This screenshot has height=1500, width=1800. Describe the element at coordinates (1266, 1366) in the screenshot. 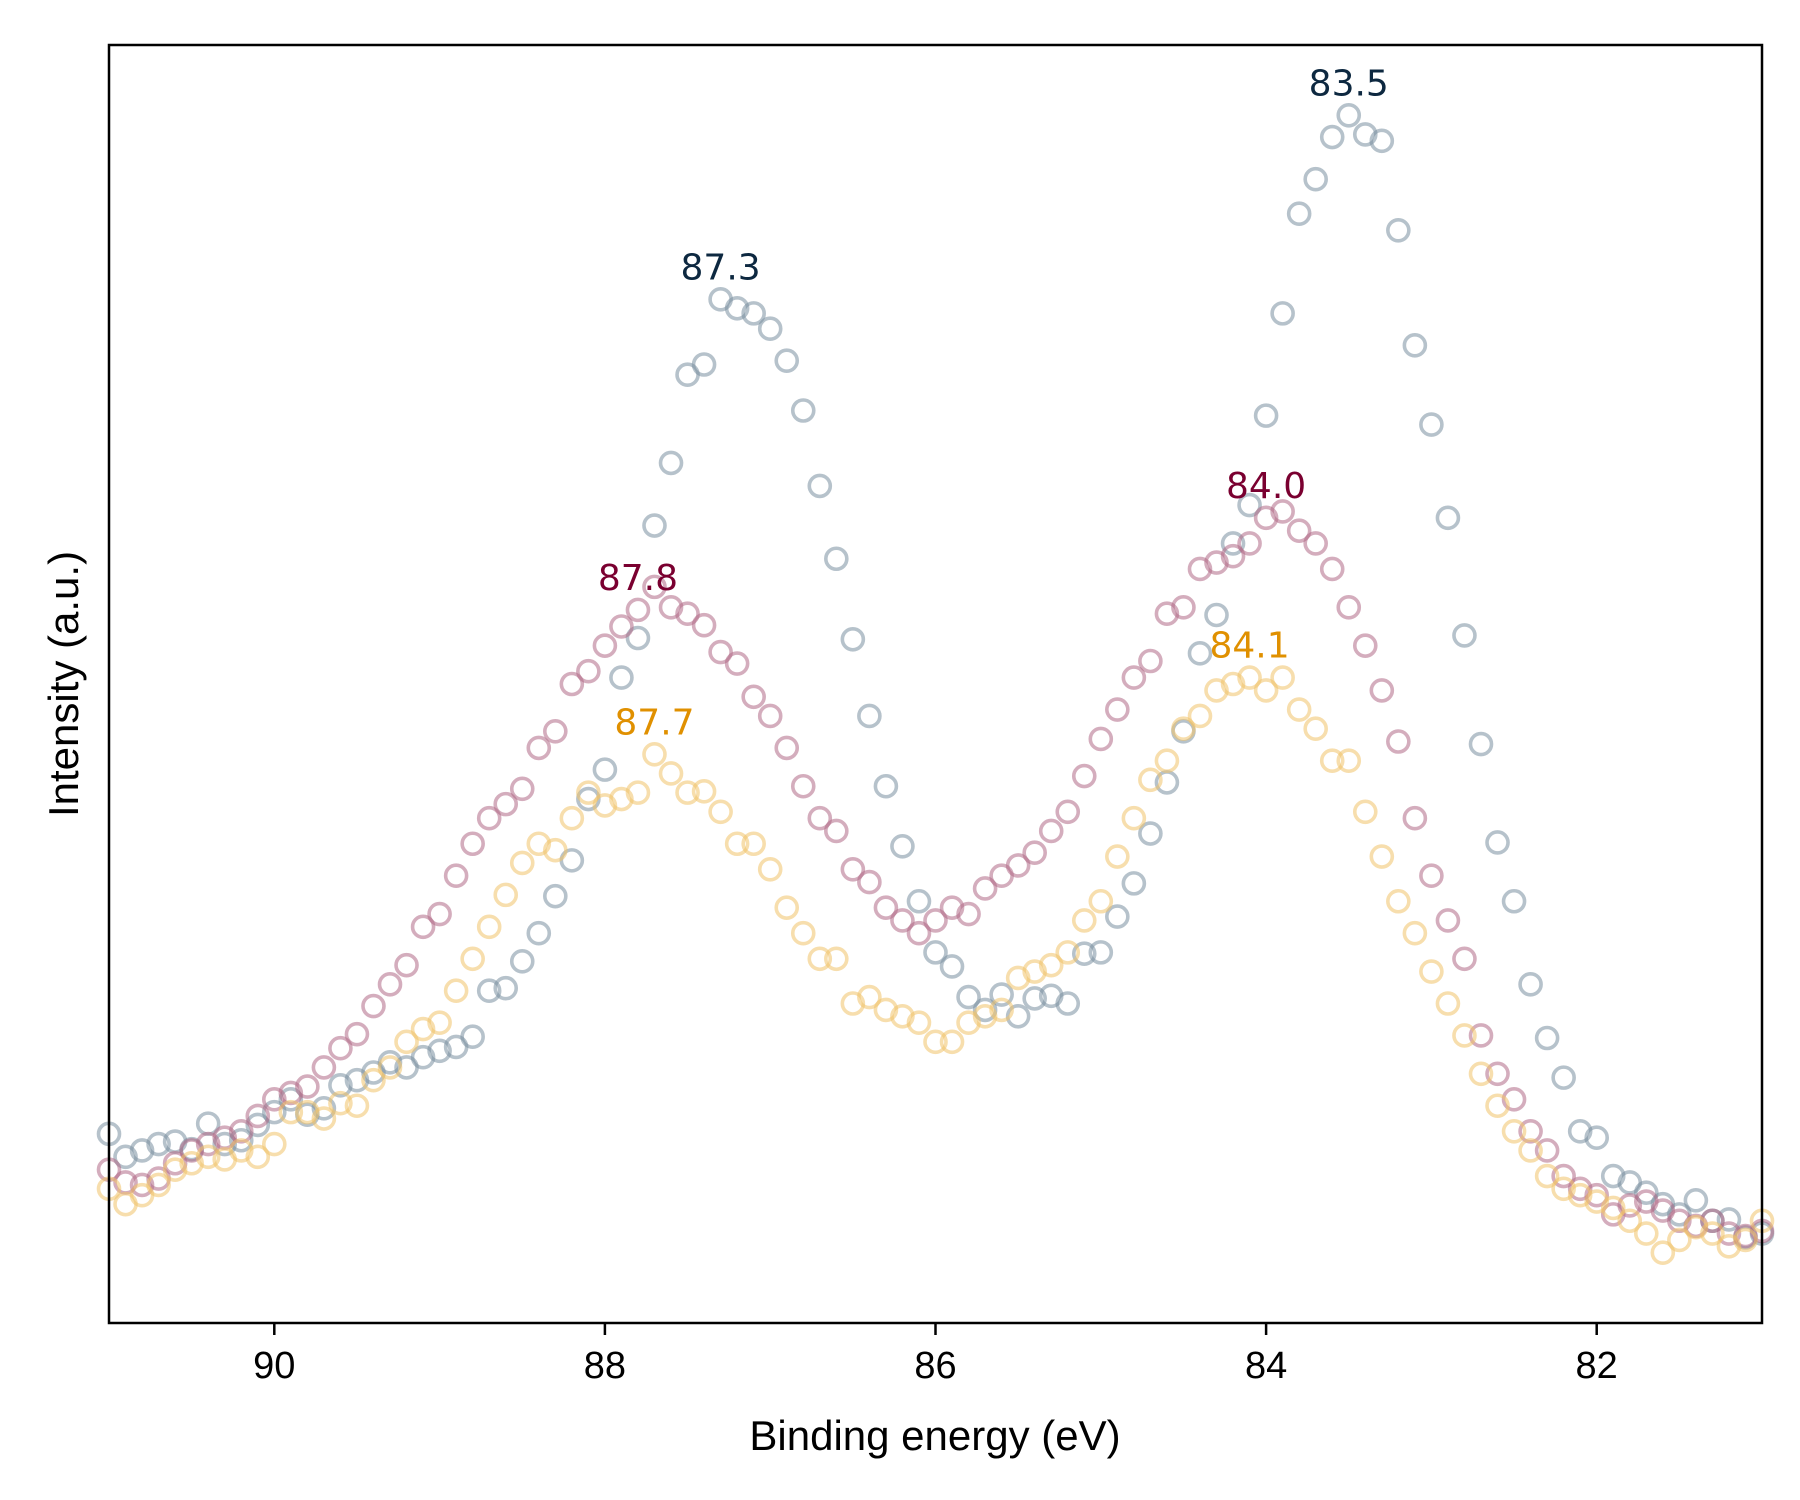

I see `x-tick-label: 84` at that location.